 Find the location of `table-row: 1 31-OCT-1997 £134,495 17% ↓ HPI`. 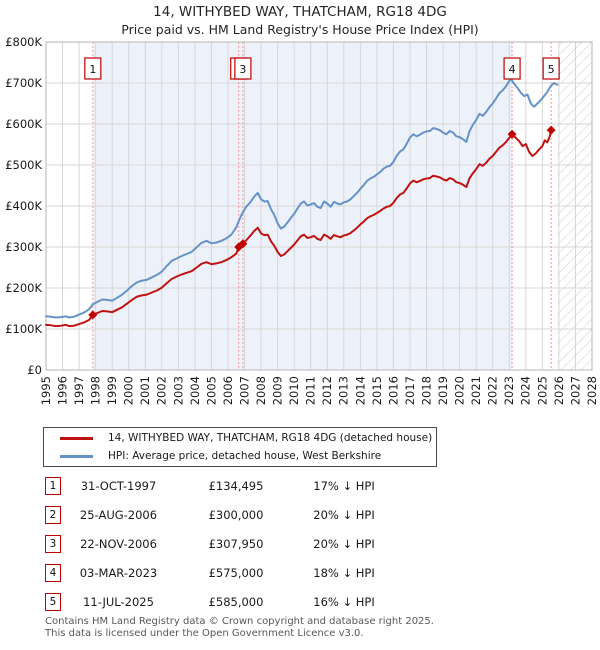

table-row: 1 31-OCT-1997 £134,495 17% ↓ HPI is located at coordinates (300, 485).